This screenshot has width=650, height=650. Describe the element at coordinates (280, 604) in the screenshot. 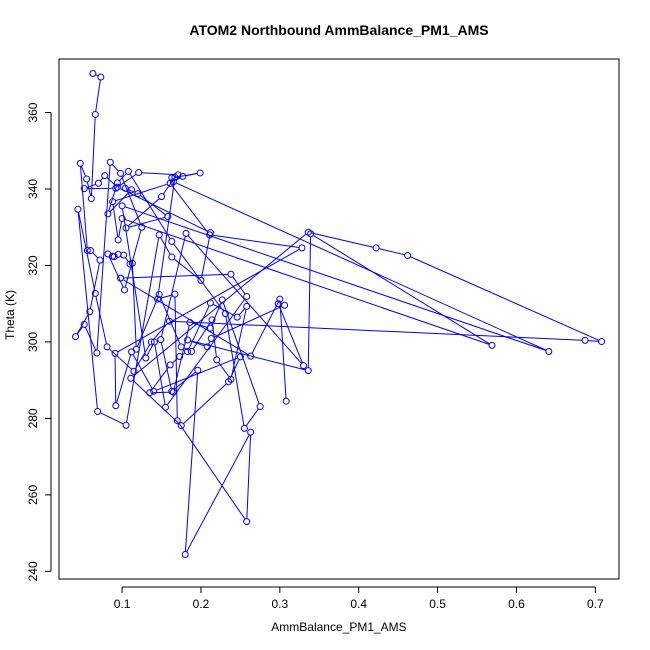

I see `x-tick-label: 0.3` at that location.